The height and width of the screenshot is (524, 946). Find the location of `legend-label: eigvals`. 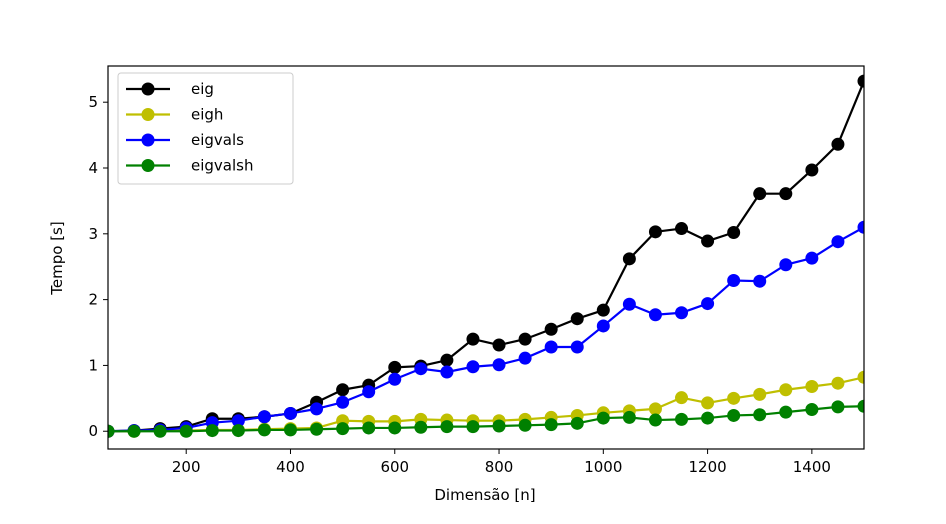

legend-label: eigvals is located at coordinates (217, 140).